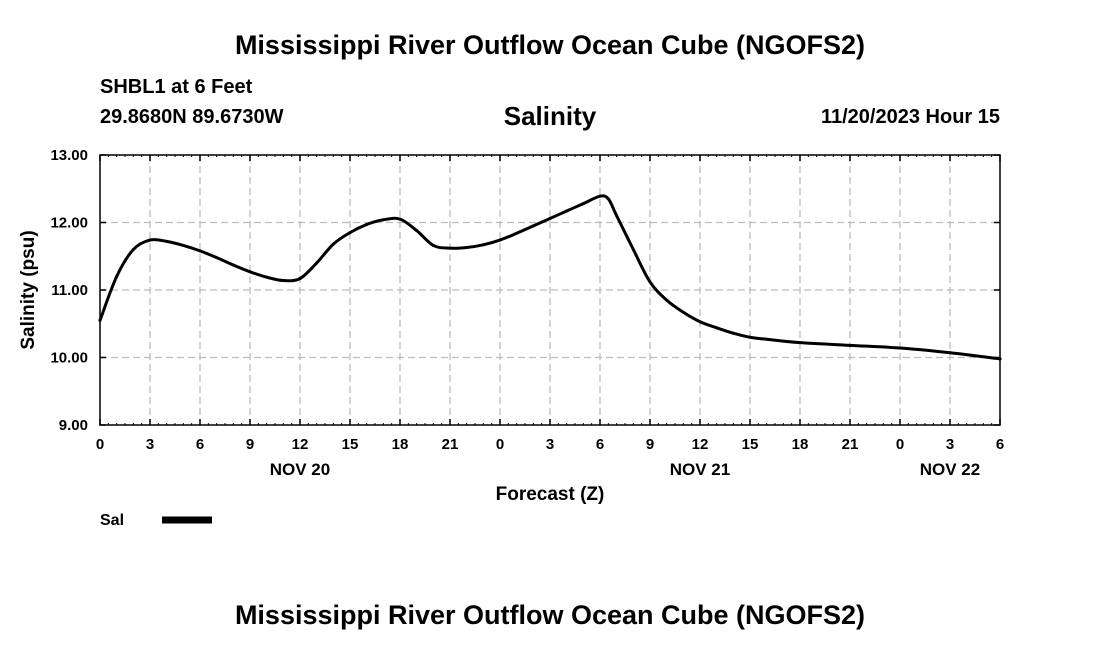 Image resolution: width=1100 pixels, height=650 pixels. I want to click on y-tick-label: 10.00, so click(69, 358).